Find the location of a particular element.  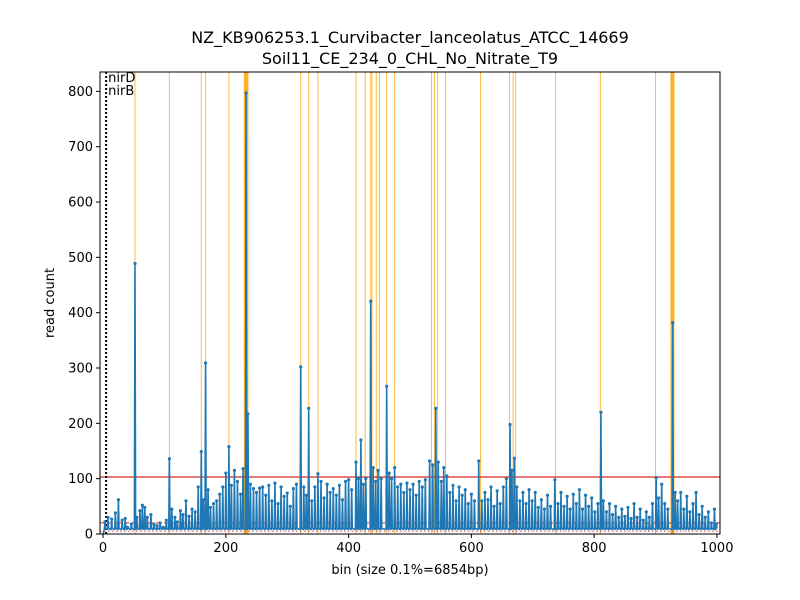

gene-label-nirD: nirD is located at coordinates (121, 78).